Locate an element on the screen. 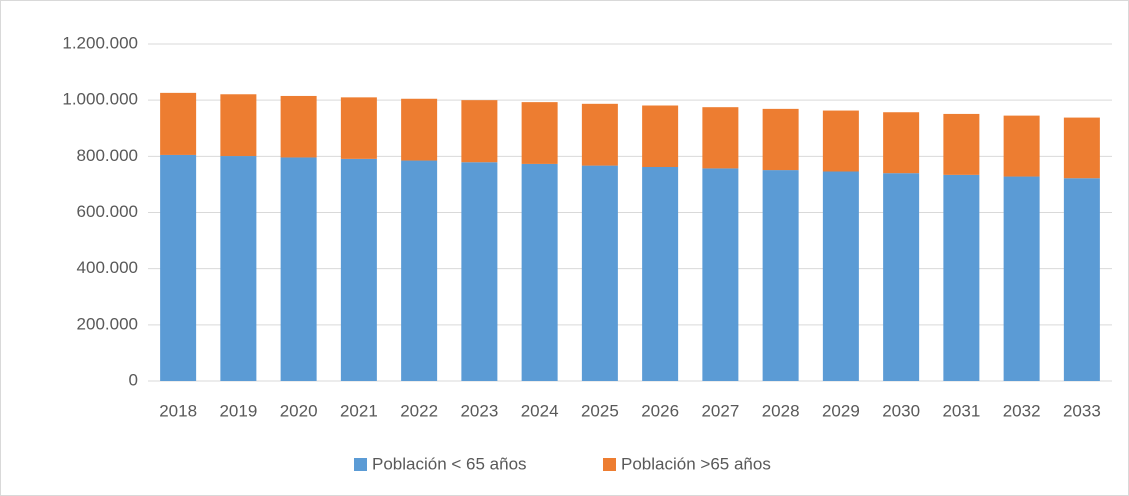 The width and height of the screenshot is (1129, 496). y-tick-label: 200.000 is located at coordinates (107, 323).